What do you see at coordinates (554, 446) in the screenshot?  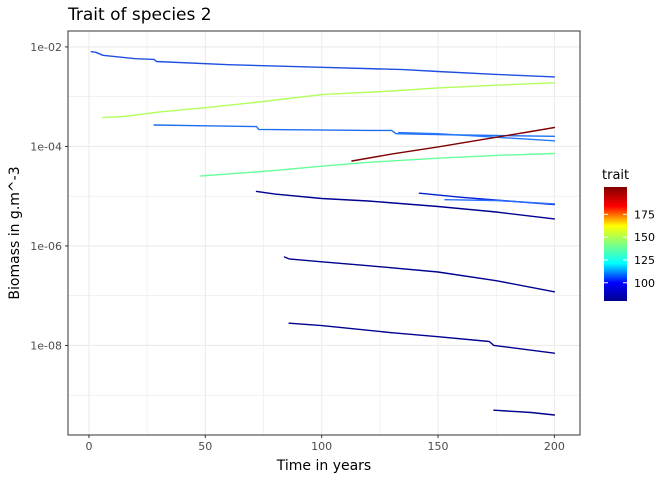 I see `x-tick-label: 200` at bounding box center [554, 446].